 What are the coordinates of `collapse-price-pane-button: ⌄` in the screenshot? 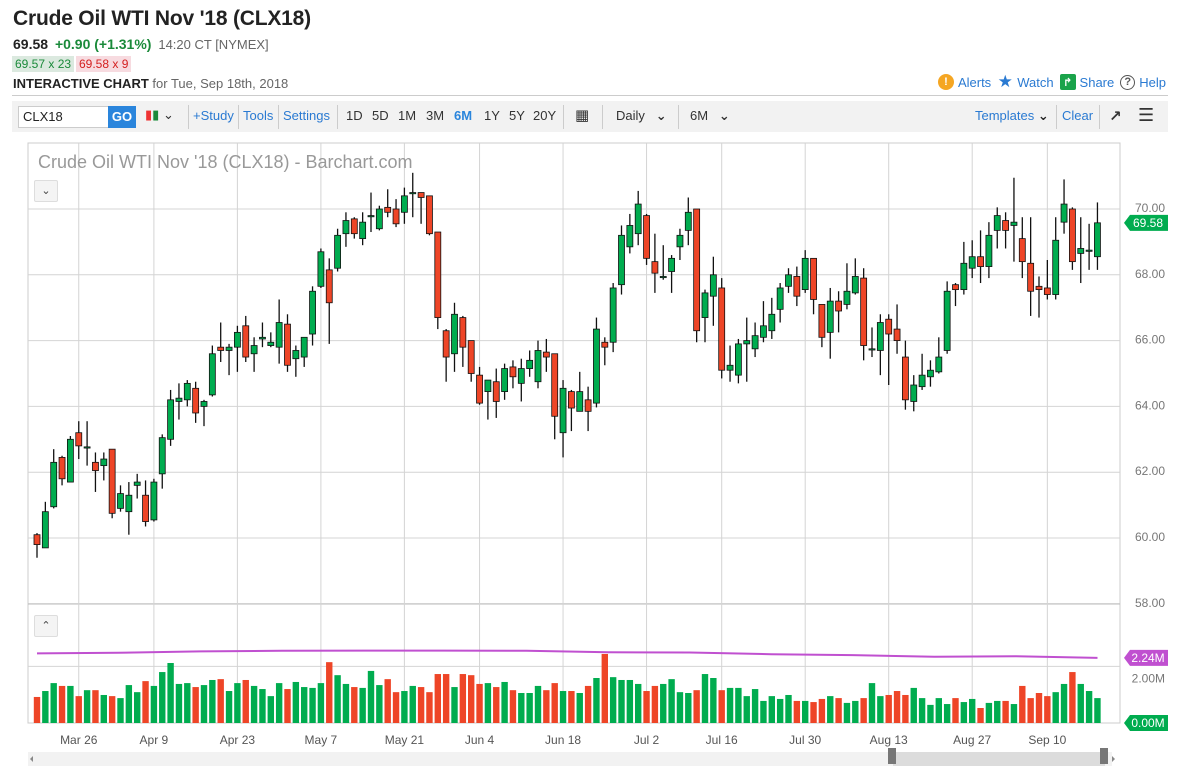 It's located at (46, 191).